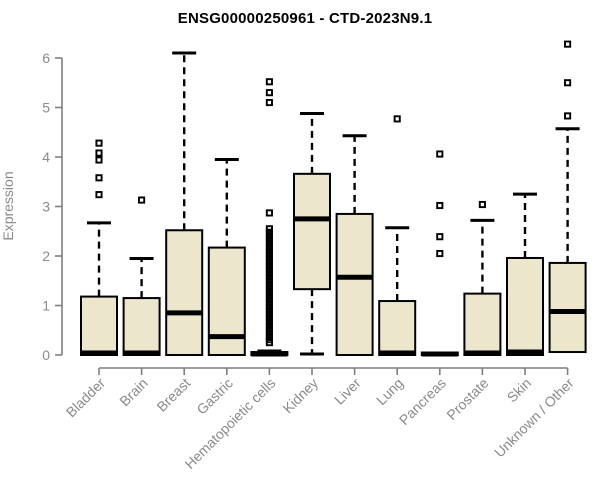  Describe the element at coordinates (46, 306) in the screenshot. I see `y-tick-label: 1` at that location.